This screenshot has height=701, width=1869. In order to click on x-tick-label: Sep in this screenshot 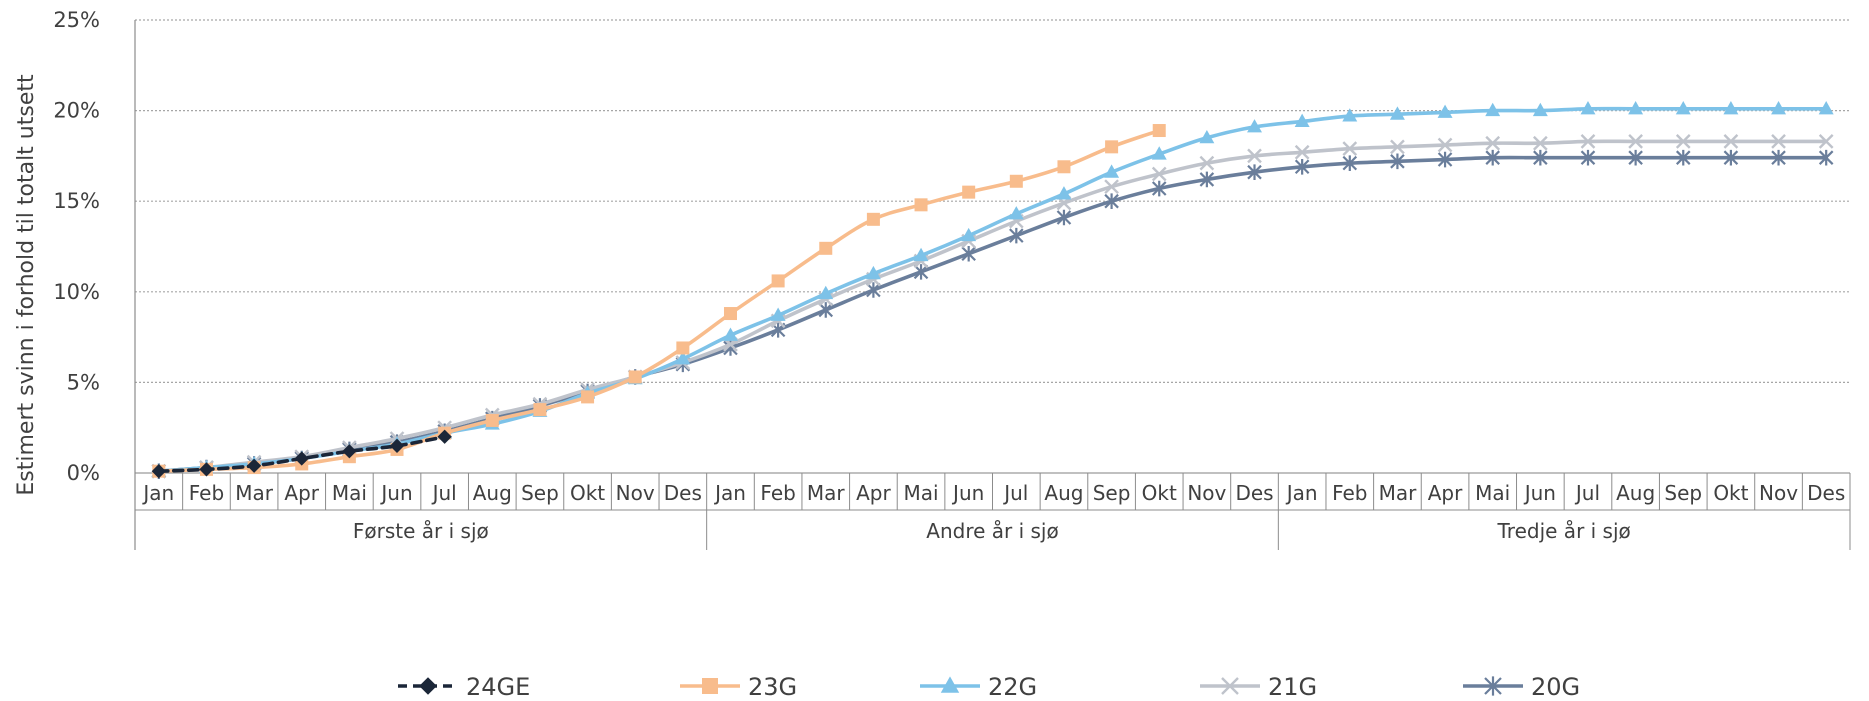, I will do `click(1683, 493)`.